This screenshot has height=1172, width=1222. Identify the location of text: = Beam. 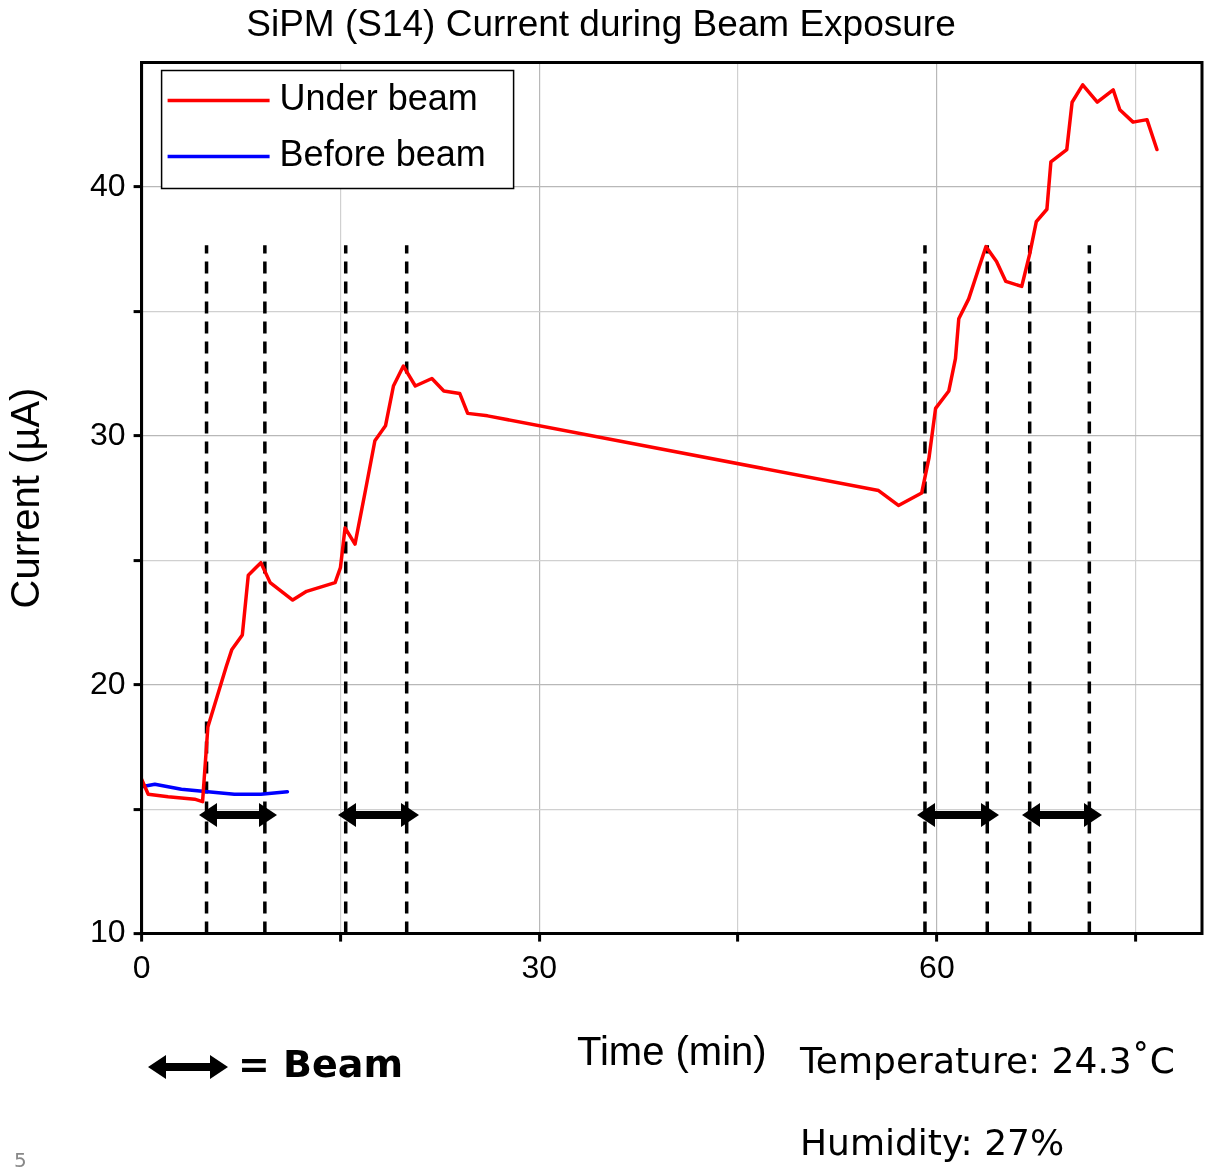
(321, 1064).